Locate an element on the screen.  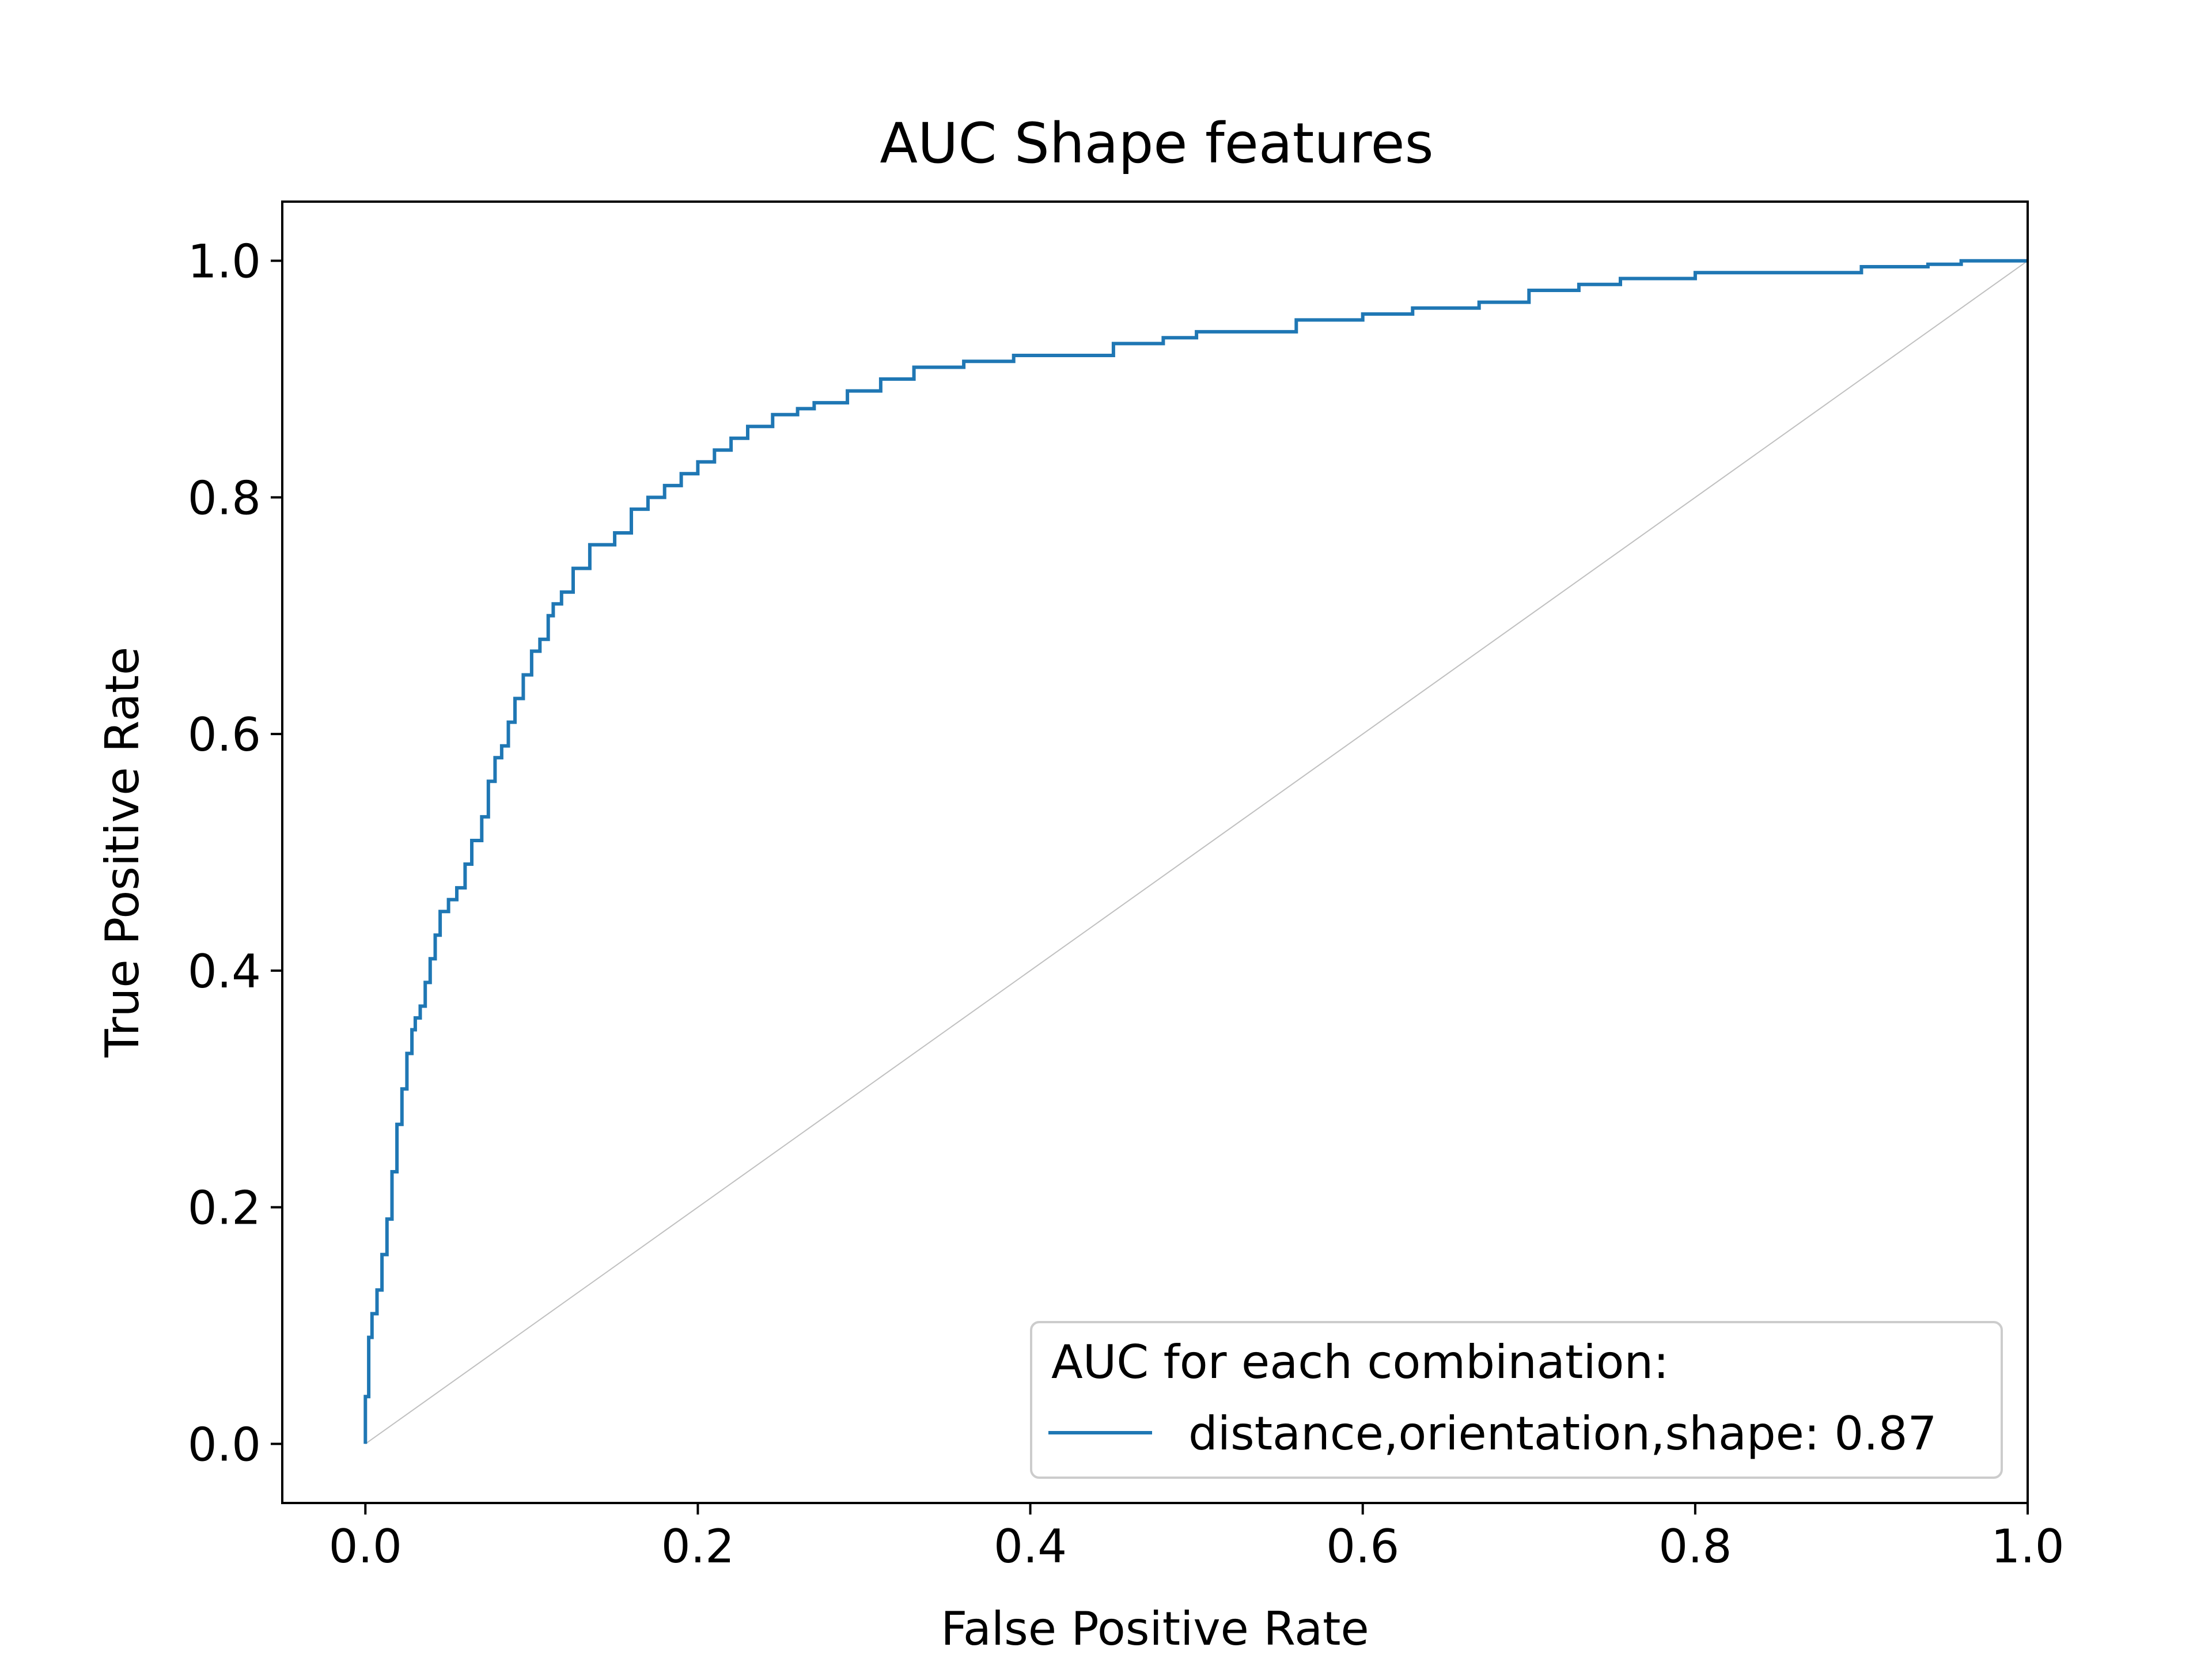
x-tick-label: 0.2 is located at coordinates (697, 1547).